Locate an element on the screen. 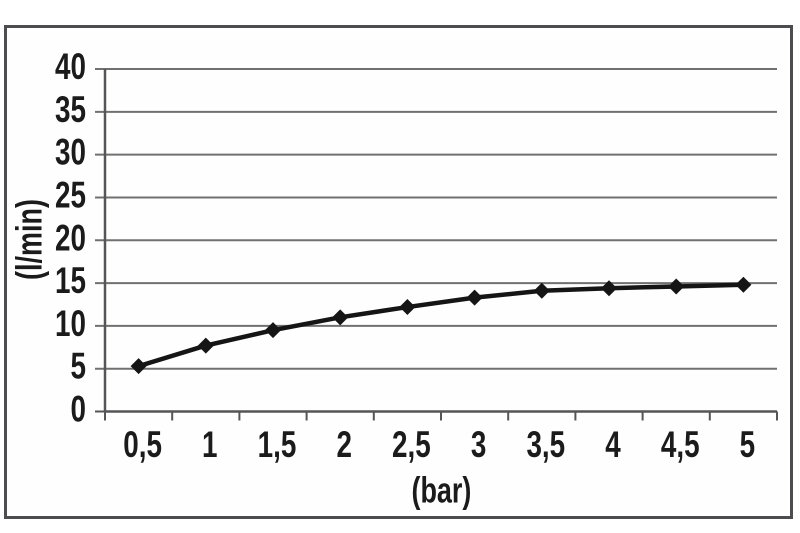 The image size is (800, 533). y-tick-label: 10 is located at coordinates (70, 323).